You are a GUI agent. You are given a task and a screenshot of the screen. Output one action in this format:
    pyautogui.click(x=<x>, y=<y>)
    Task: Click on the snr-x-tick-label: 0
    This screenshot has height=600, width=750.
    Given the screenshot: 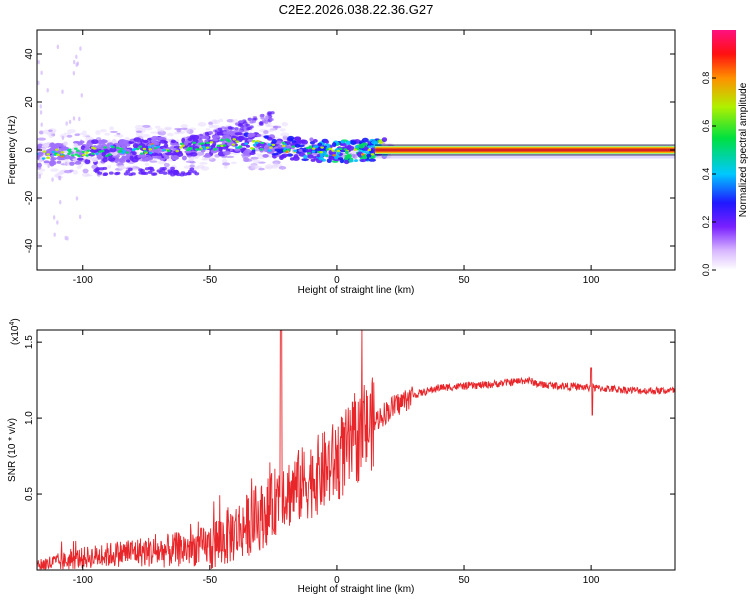 What is the action you would take?
    pyautogui.click(x=337, y=580)
    